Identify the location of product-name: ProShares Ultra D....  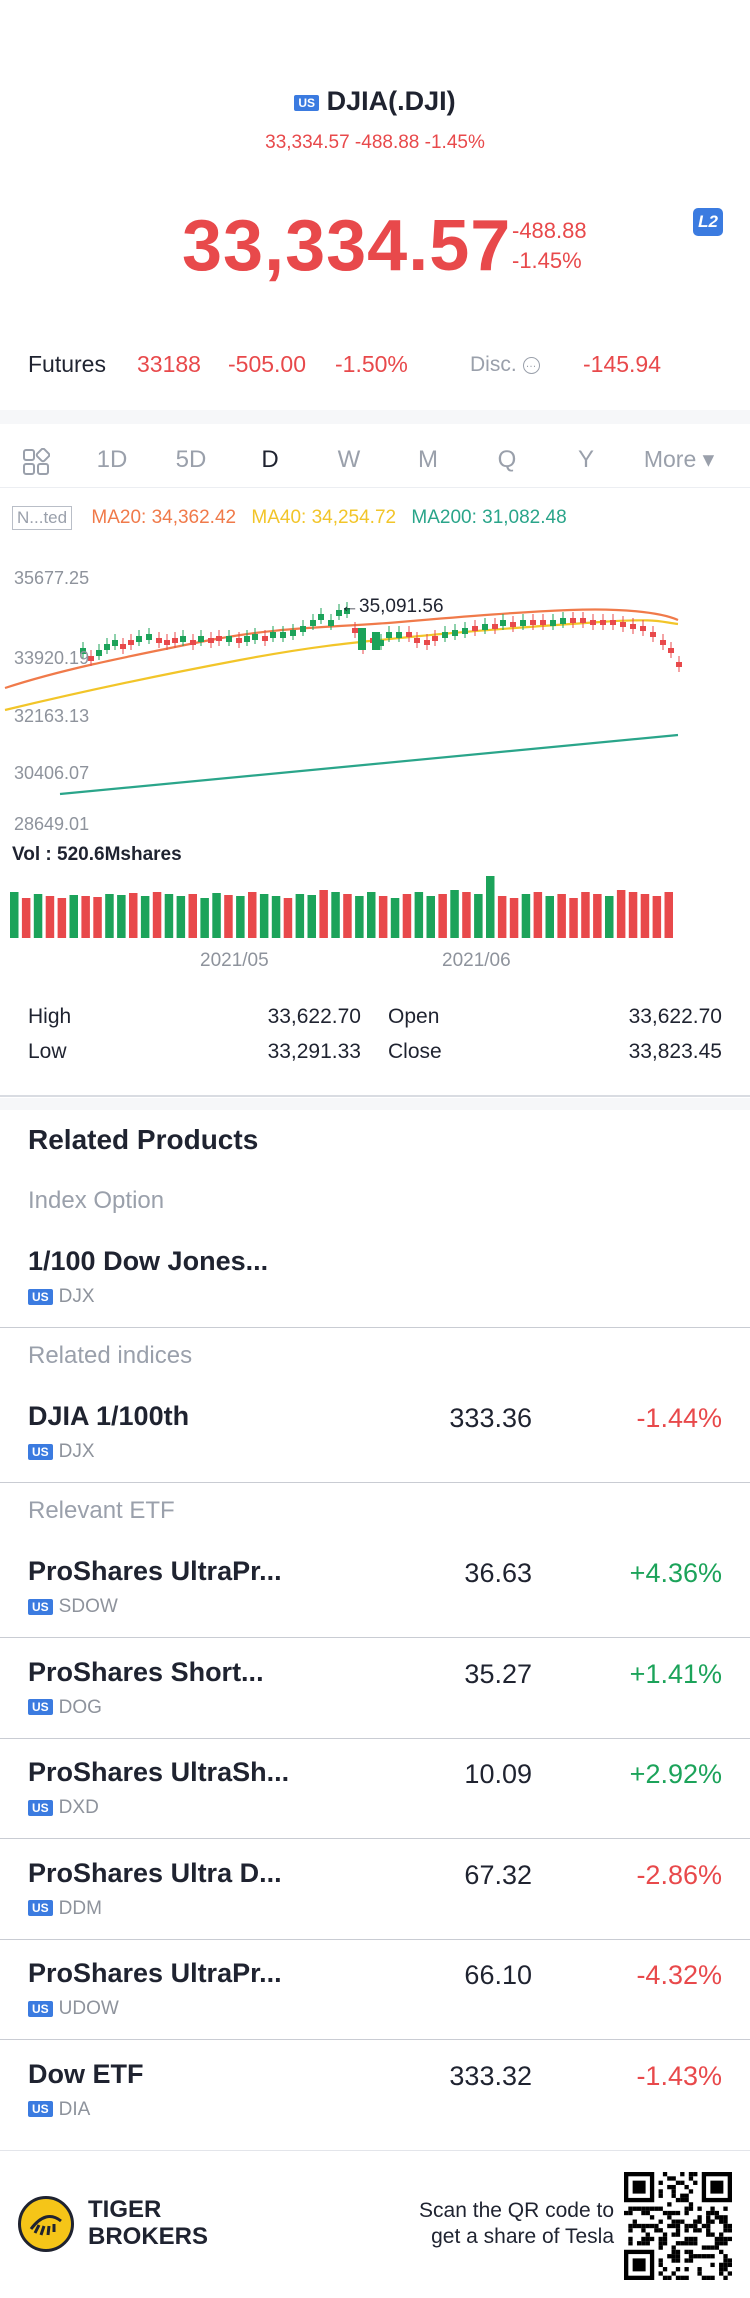
(155, 1872).